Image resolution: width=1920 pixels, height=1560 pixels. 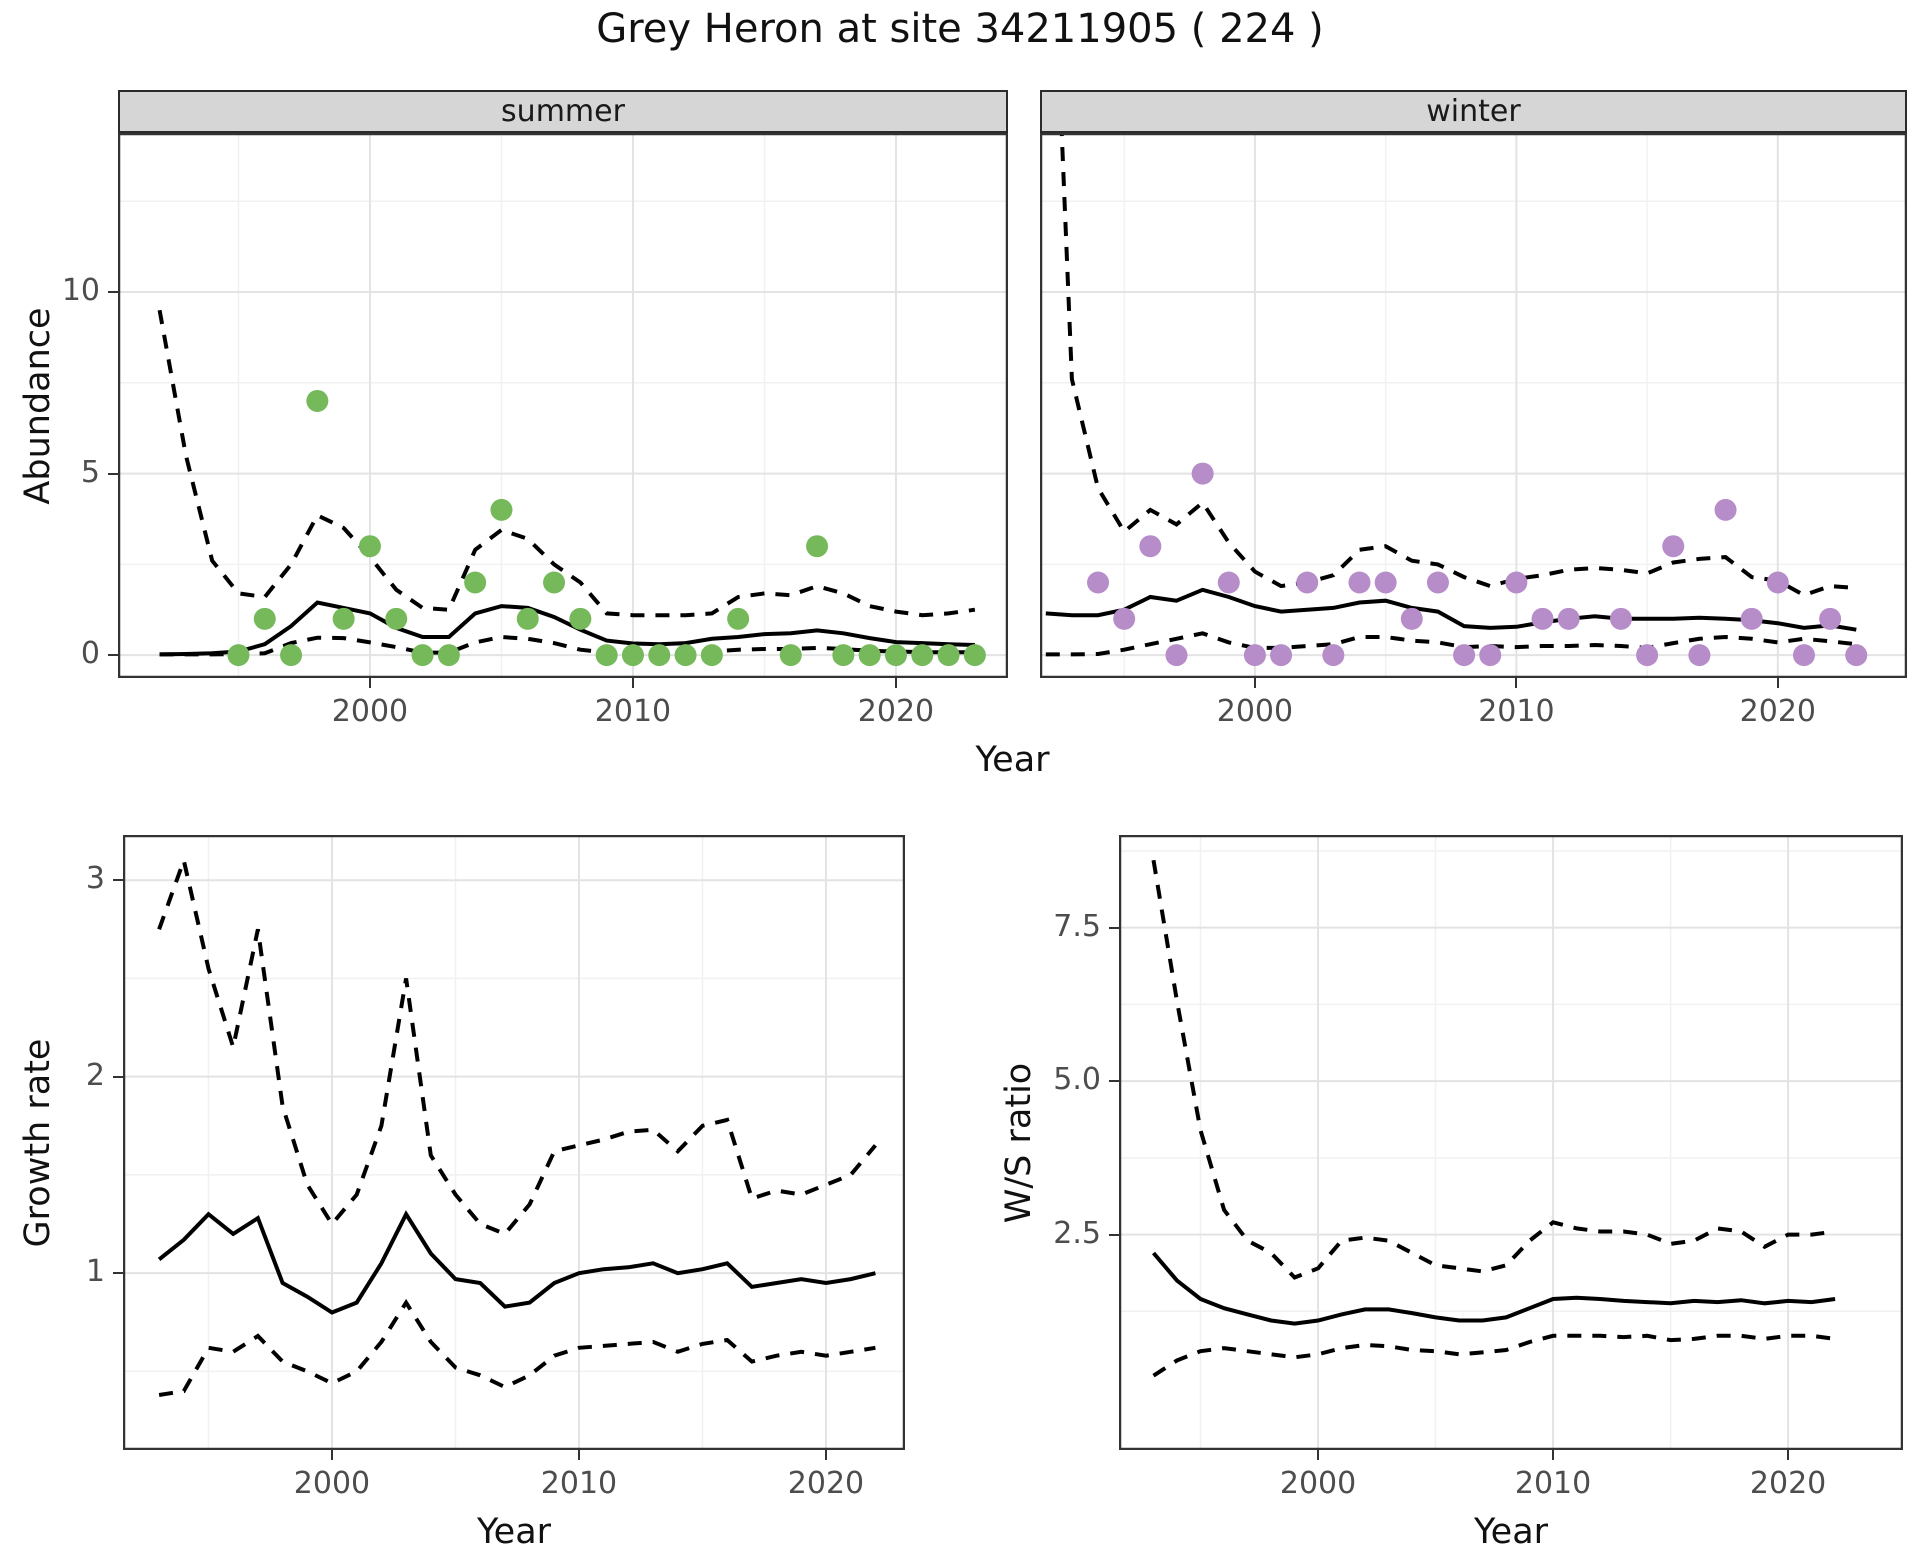 What do you see at coordinates (1077, 1080) in the screenshot?
I see `y-tick-label: 5.0` at bounding box center [1077, 1080].